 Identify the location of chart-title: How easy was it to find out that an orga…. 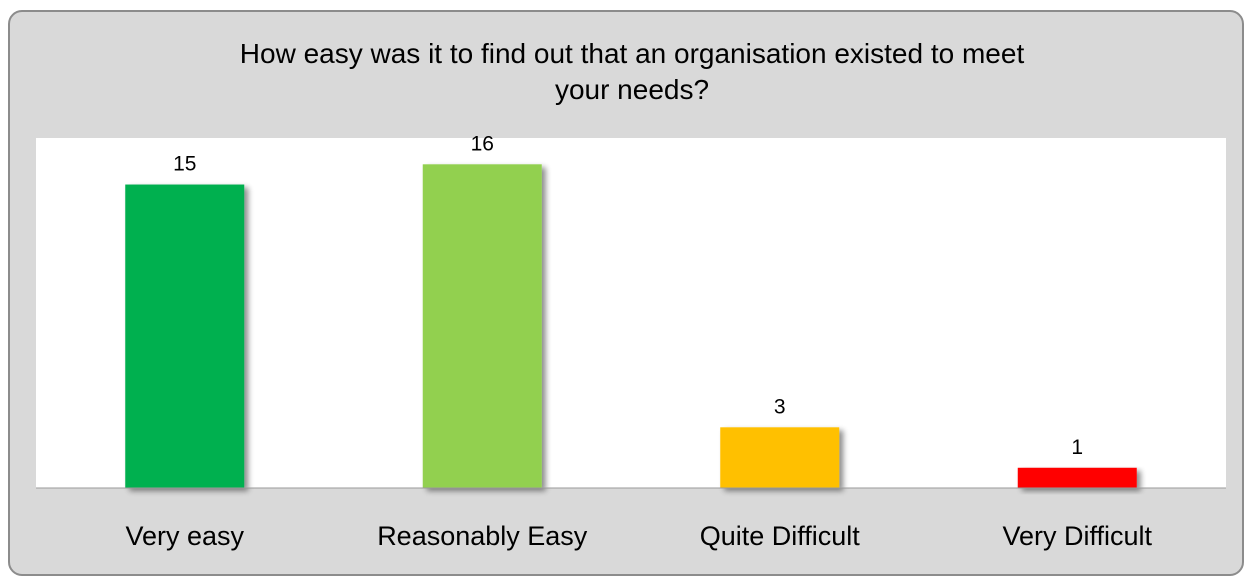
(626, 72).